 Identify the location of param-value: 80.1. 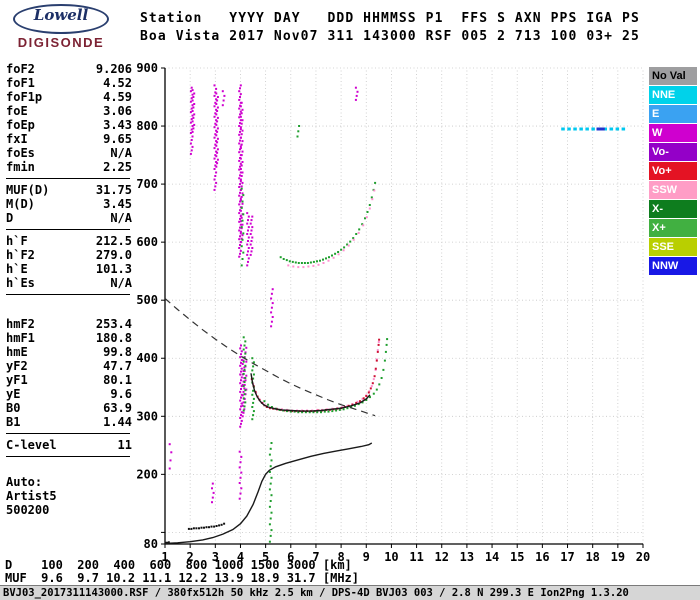
(117, 380).